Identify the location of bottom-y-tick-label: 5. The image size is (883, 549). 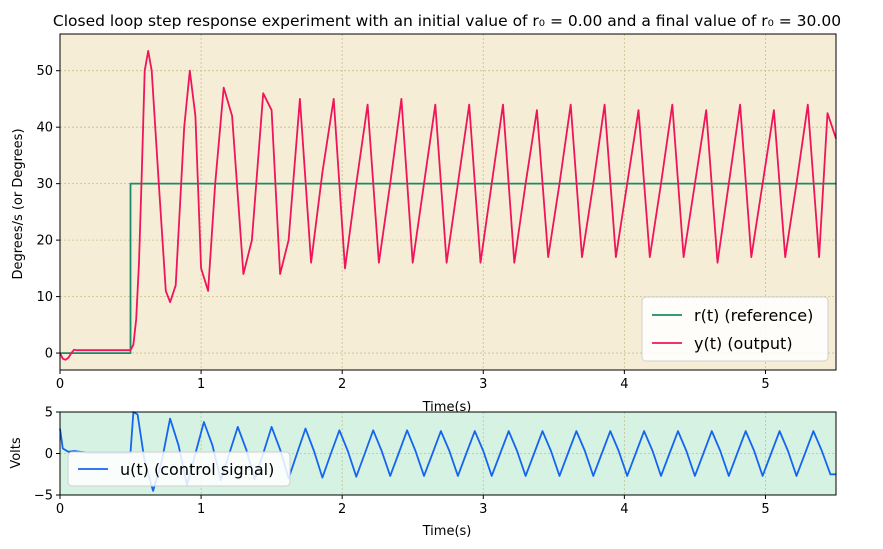
(49, 413).